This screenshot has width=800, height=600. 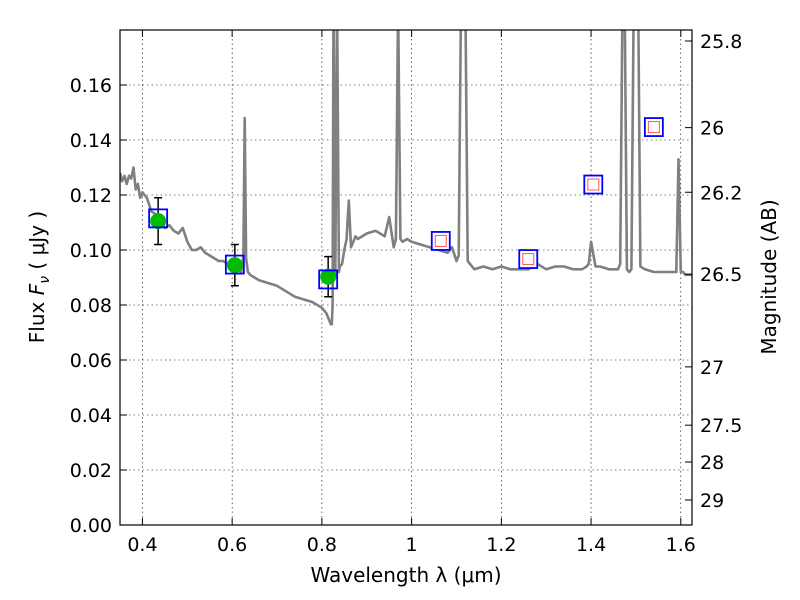 I want to click on y-tick-label: 0.06, so click(x=91, y=361).